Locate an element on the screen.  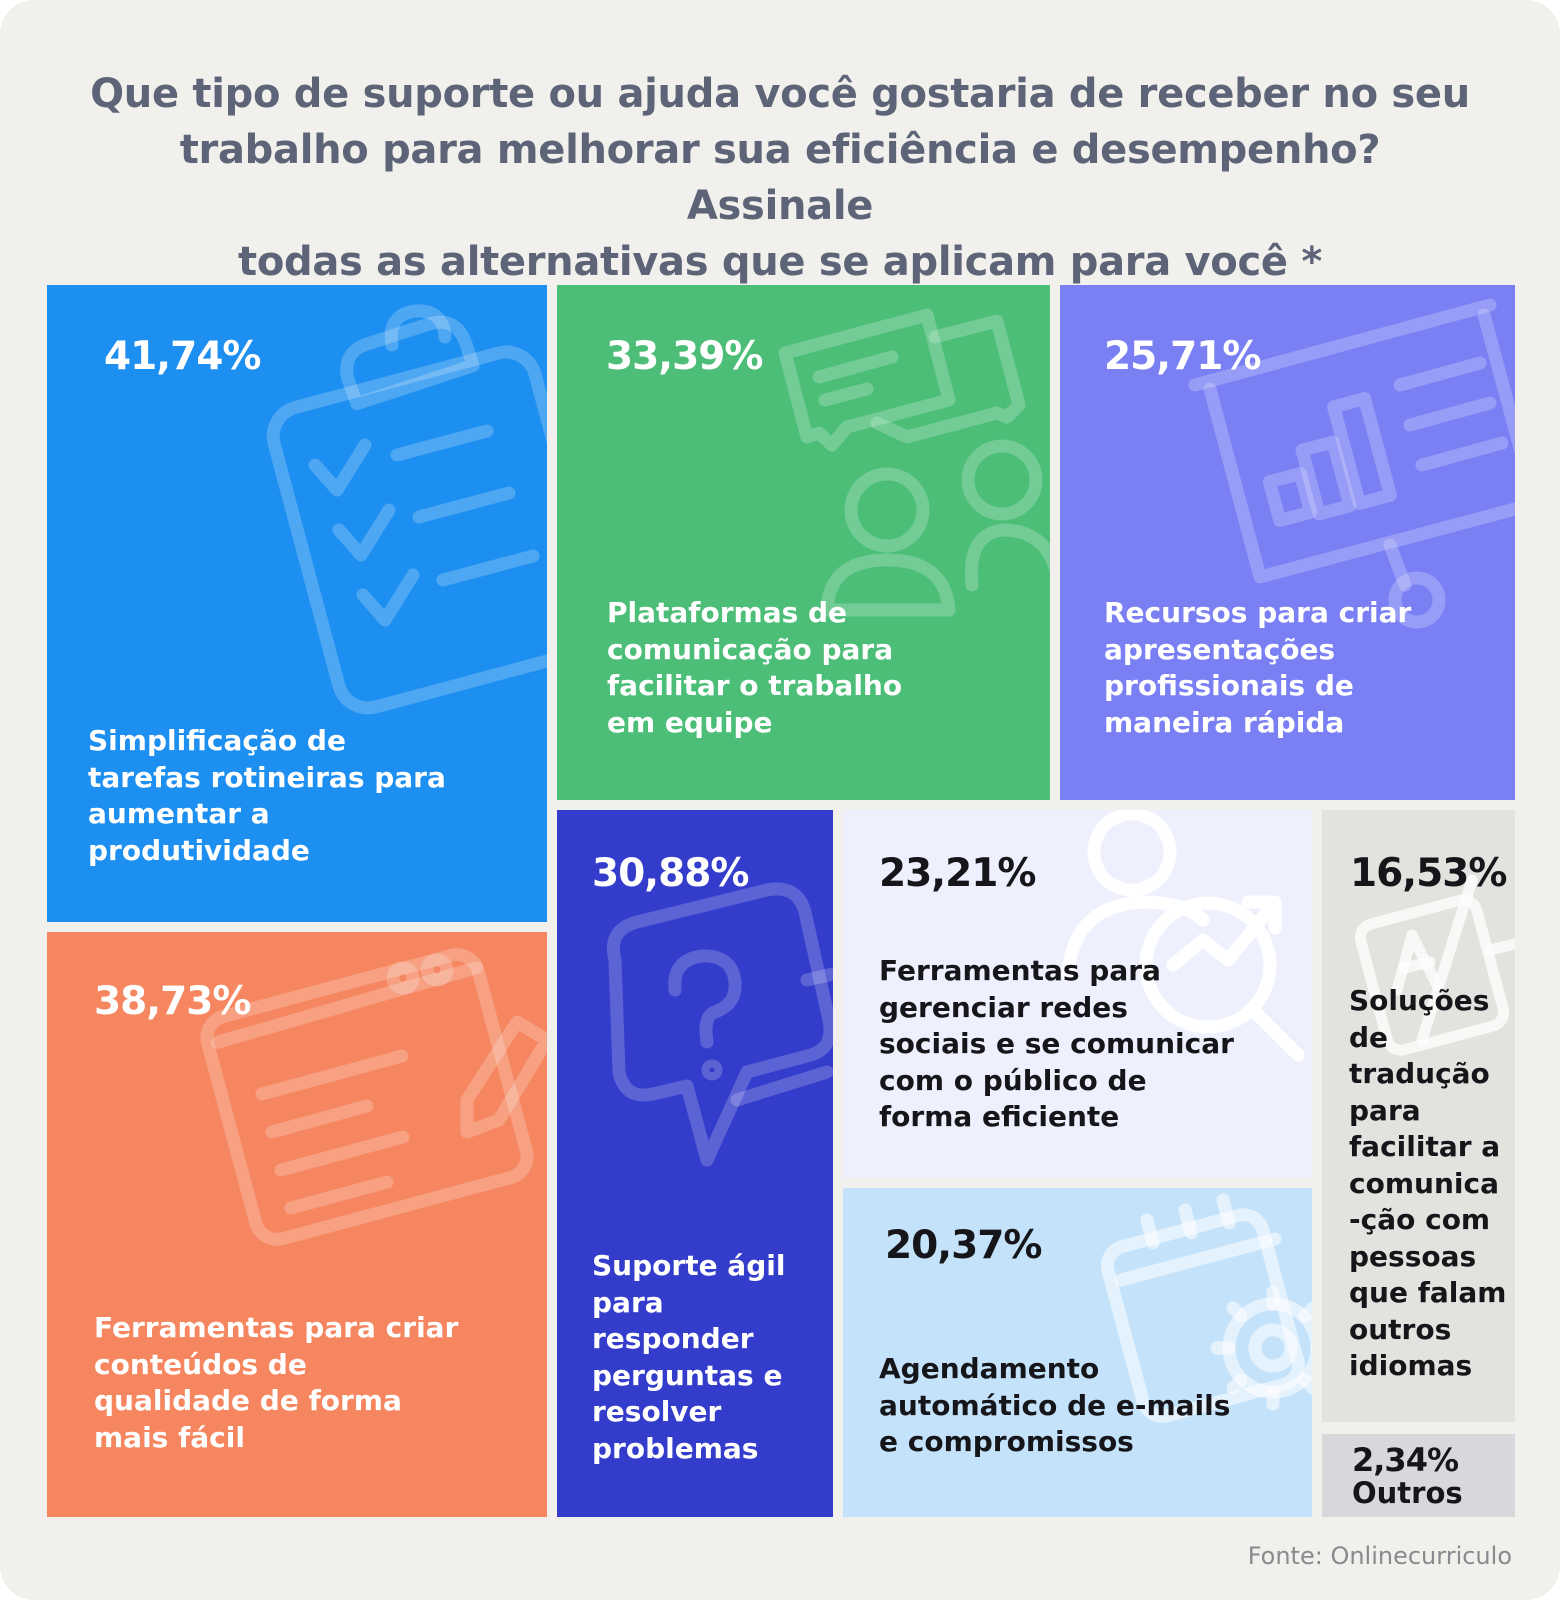
tile-percentage: 38,73% is located at coordinates (172, 1001).